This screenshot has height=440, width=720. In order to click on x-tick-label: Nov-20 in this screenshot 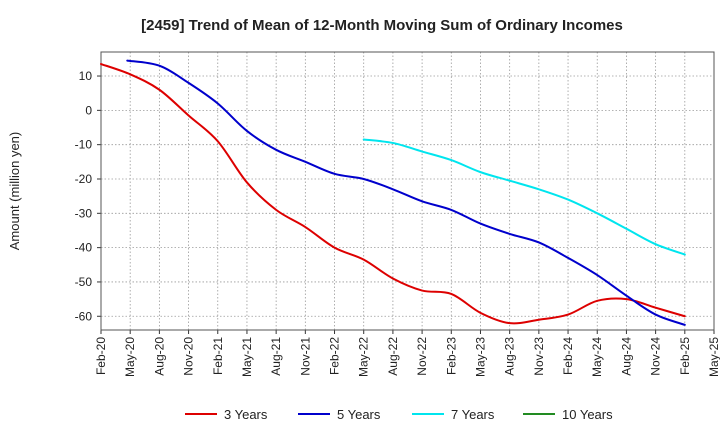, I will do `click(189, 356)`.